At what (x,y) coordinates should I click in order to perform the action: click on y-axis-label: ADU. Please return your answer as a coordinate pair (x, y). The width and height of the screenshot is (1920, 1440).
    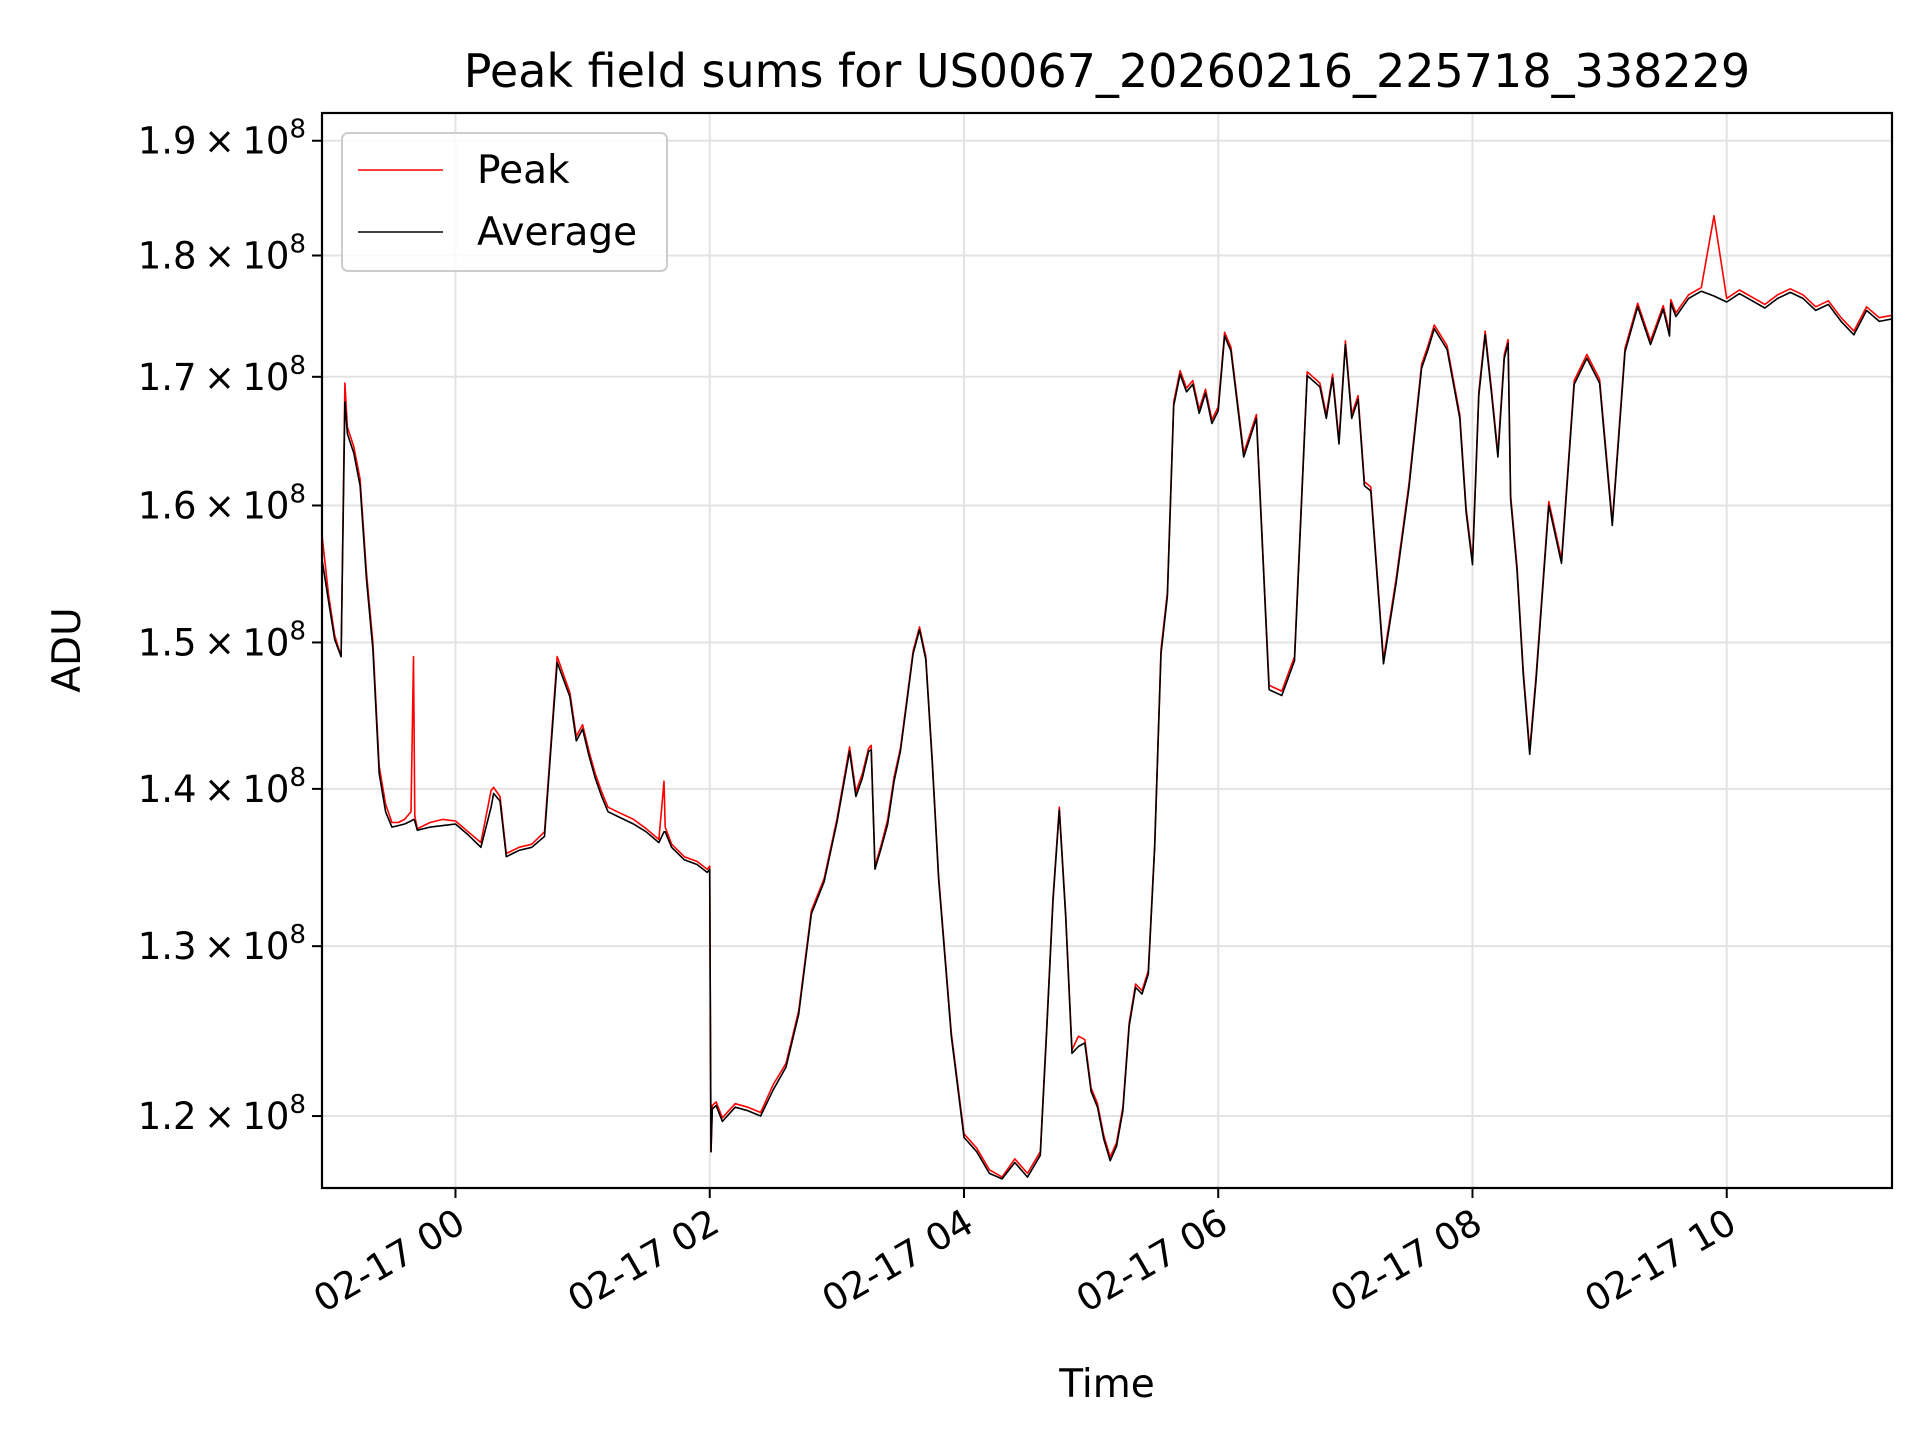
    Looking at the image, I should click on (67, 649).